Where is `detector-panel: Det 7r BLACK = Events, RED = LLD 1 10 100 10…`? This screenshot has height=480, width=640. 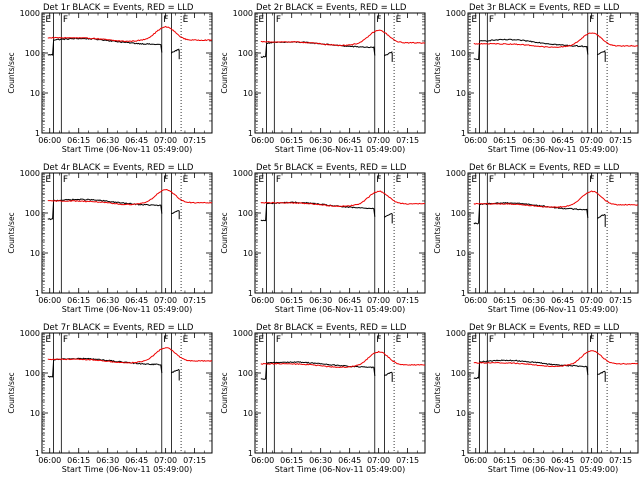
detector-panel: Det 7r BLACK = Events, RED = LLD 1 10 100 10… is located at coordinates (110, 398).